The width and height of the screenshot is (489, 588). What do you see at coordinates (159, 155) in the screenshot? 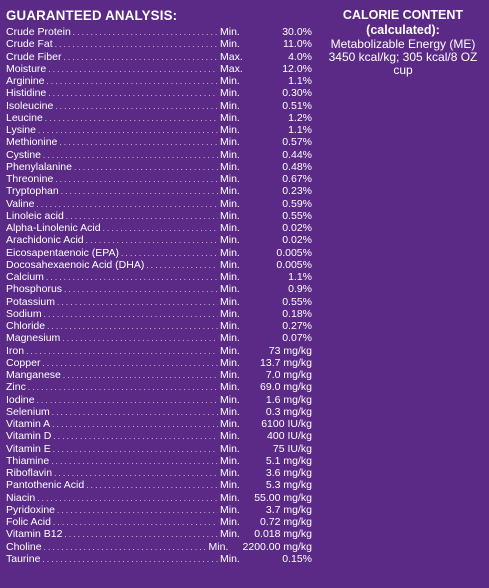
I see `table-row: Cystine Min. 0.44%` at bounding box center [159, 155].